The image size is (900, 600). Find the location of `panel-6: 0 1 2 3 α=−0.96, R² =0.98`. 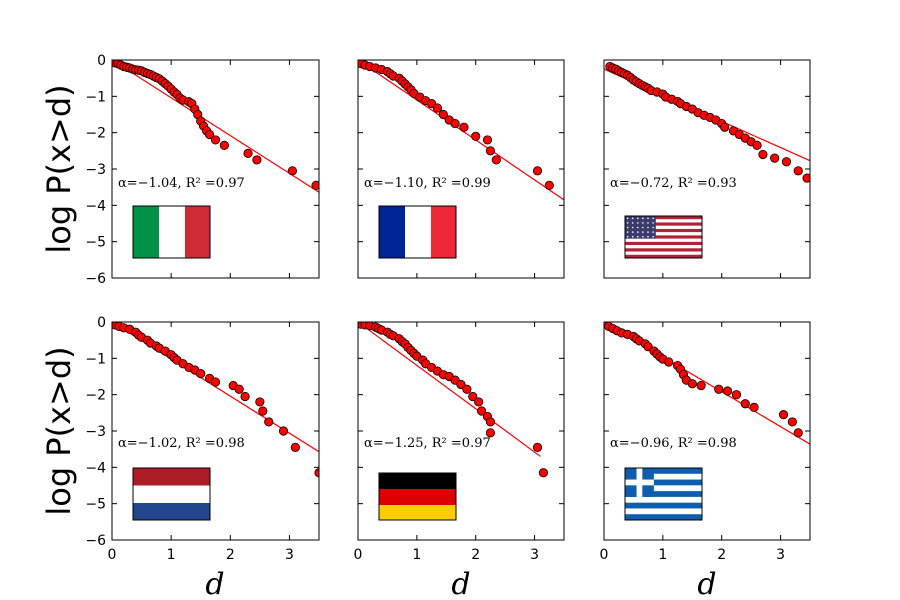

panel-6: 0 1 2 3 α=−0.96, R² =0.98 is located at coordinates (705, 442).